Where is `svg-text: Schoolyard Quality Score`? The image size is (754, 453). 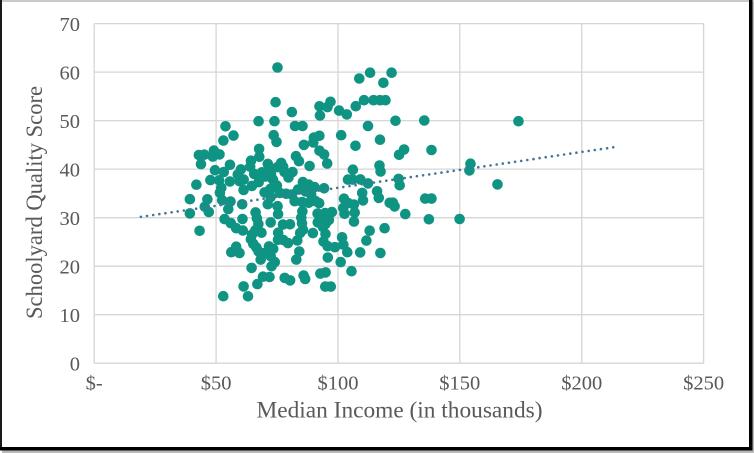 svg-text: Schoolyard Quality Score is located at coordinates (34, 202).